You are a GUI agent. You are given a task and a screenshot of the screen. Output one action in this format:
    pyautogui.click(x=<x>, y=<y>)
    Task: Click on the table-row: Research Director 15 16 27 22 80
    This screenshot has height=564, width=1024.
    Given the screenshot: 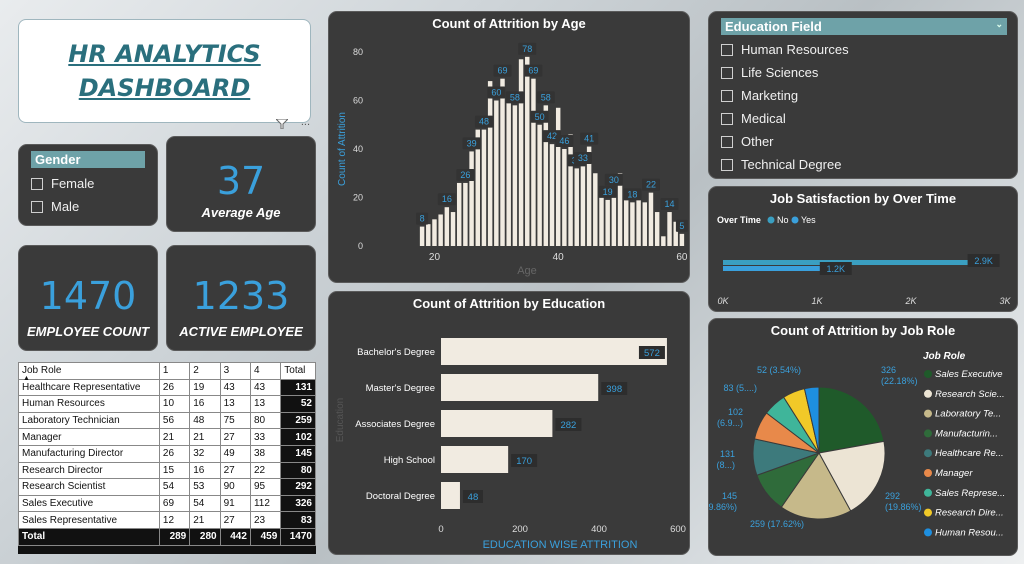 What is the action you would take?
    pyautogui.click(x=167, y=470)
    